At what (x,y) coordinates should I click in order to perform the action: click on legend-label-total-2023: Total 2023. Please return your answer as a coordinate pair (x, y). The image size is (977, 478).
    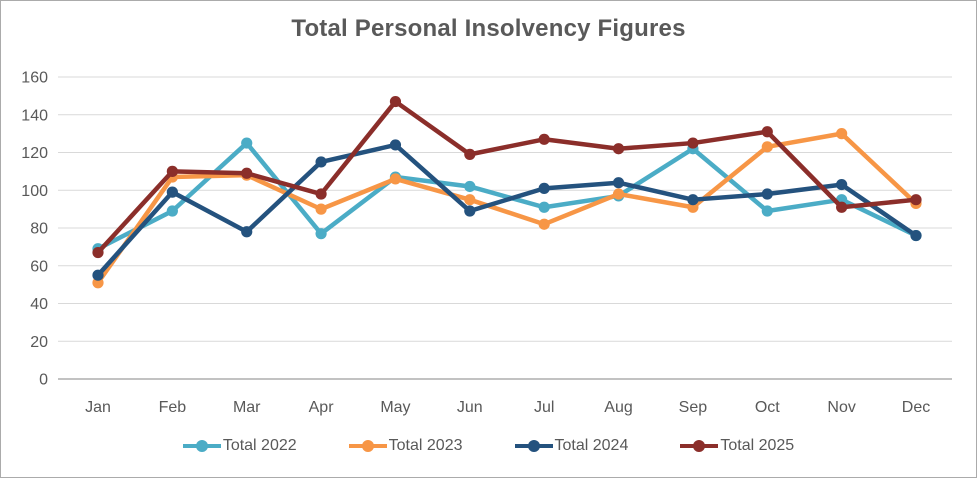
    Looking at the image, I should click on (425, 445).